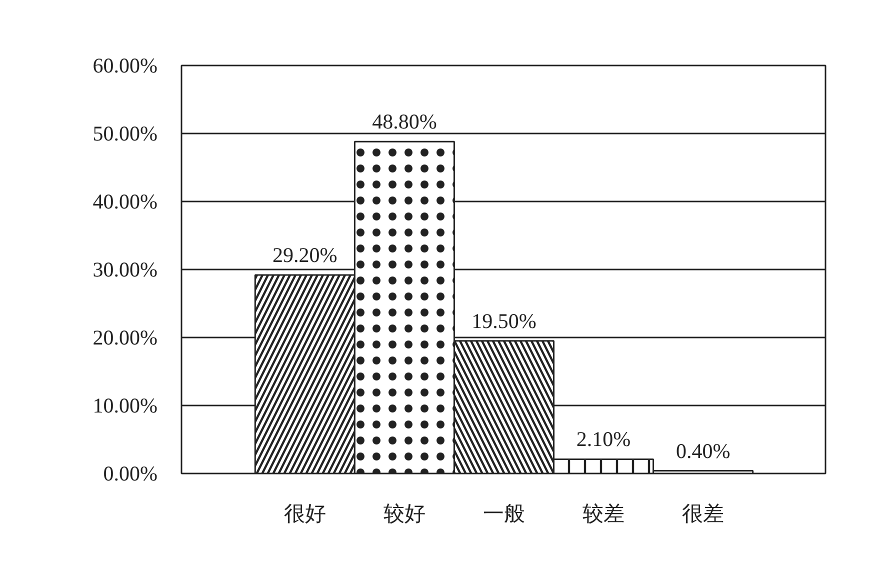  Describe the element at coordinates (504, 514) in the screenshot. I see `x-tick-label: 一般` at that location.